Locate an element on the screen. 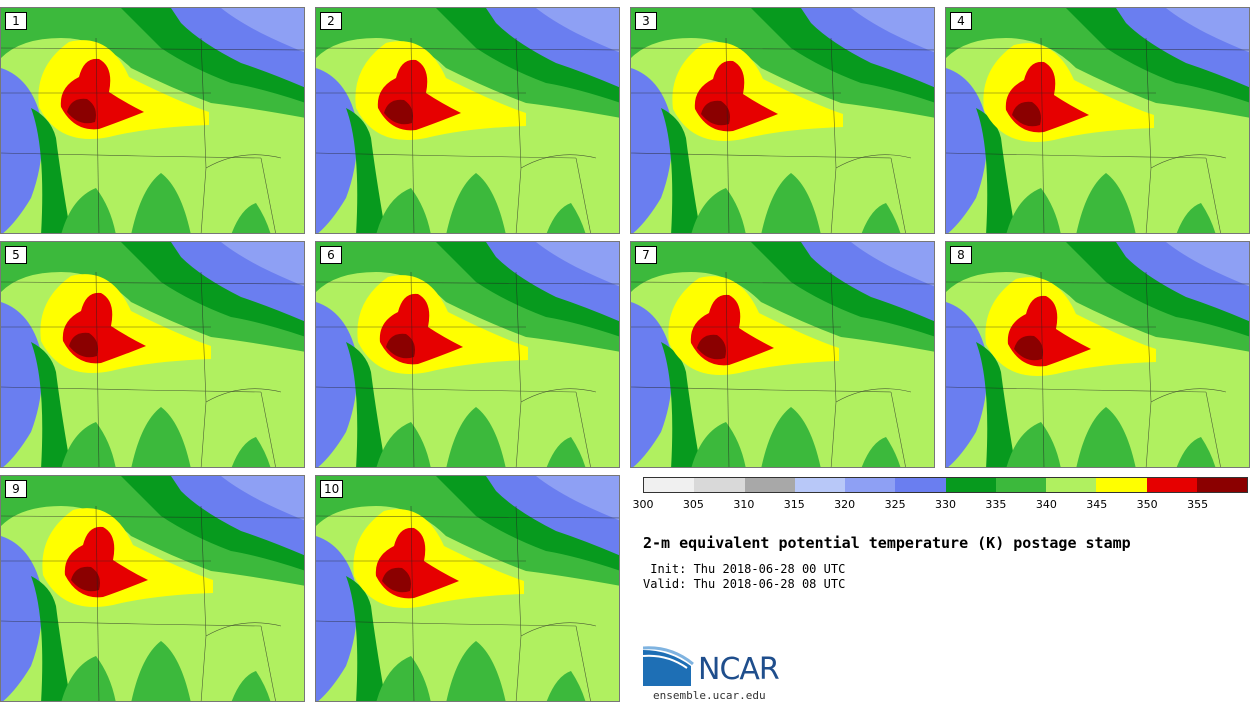 This screenshot has width=1260, height=703. colorbar-tick: 335 is located at coordinates (996, 504).